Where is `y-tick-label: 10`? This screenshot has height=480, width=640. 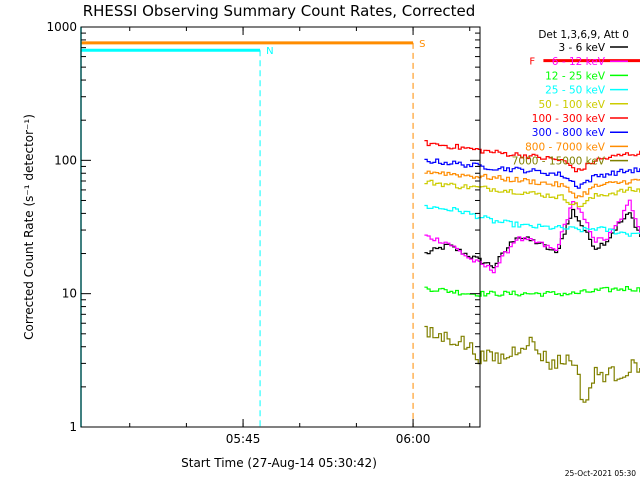 y-tick-label: 10 is located at coordinates (69, 294).